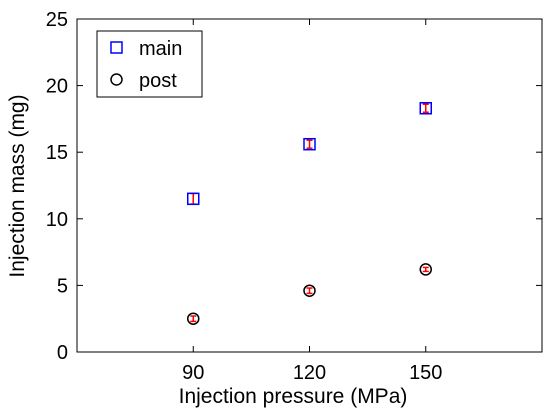 The width and height of the screenshot is (550, 414). I want to click on x-tick-label-1: 120, so click(309, 373).